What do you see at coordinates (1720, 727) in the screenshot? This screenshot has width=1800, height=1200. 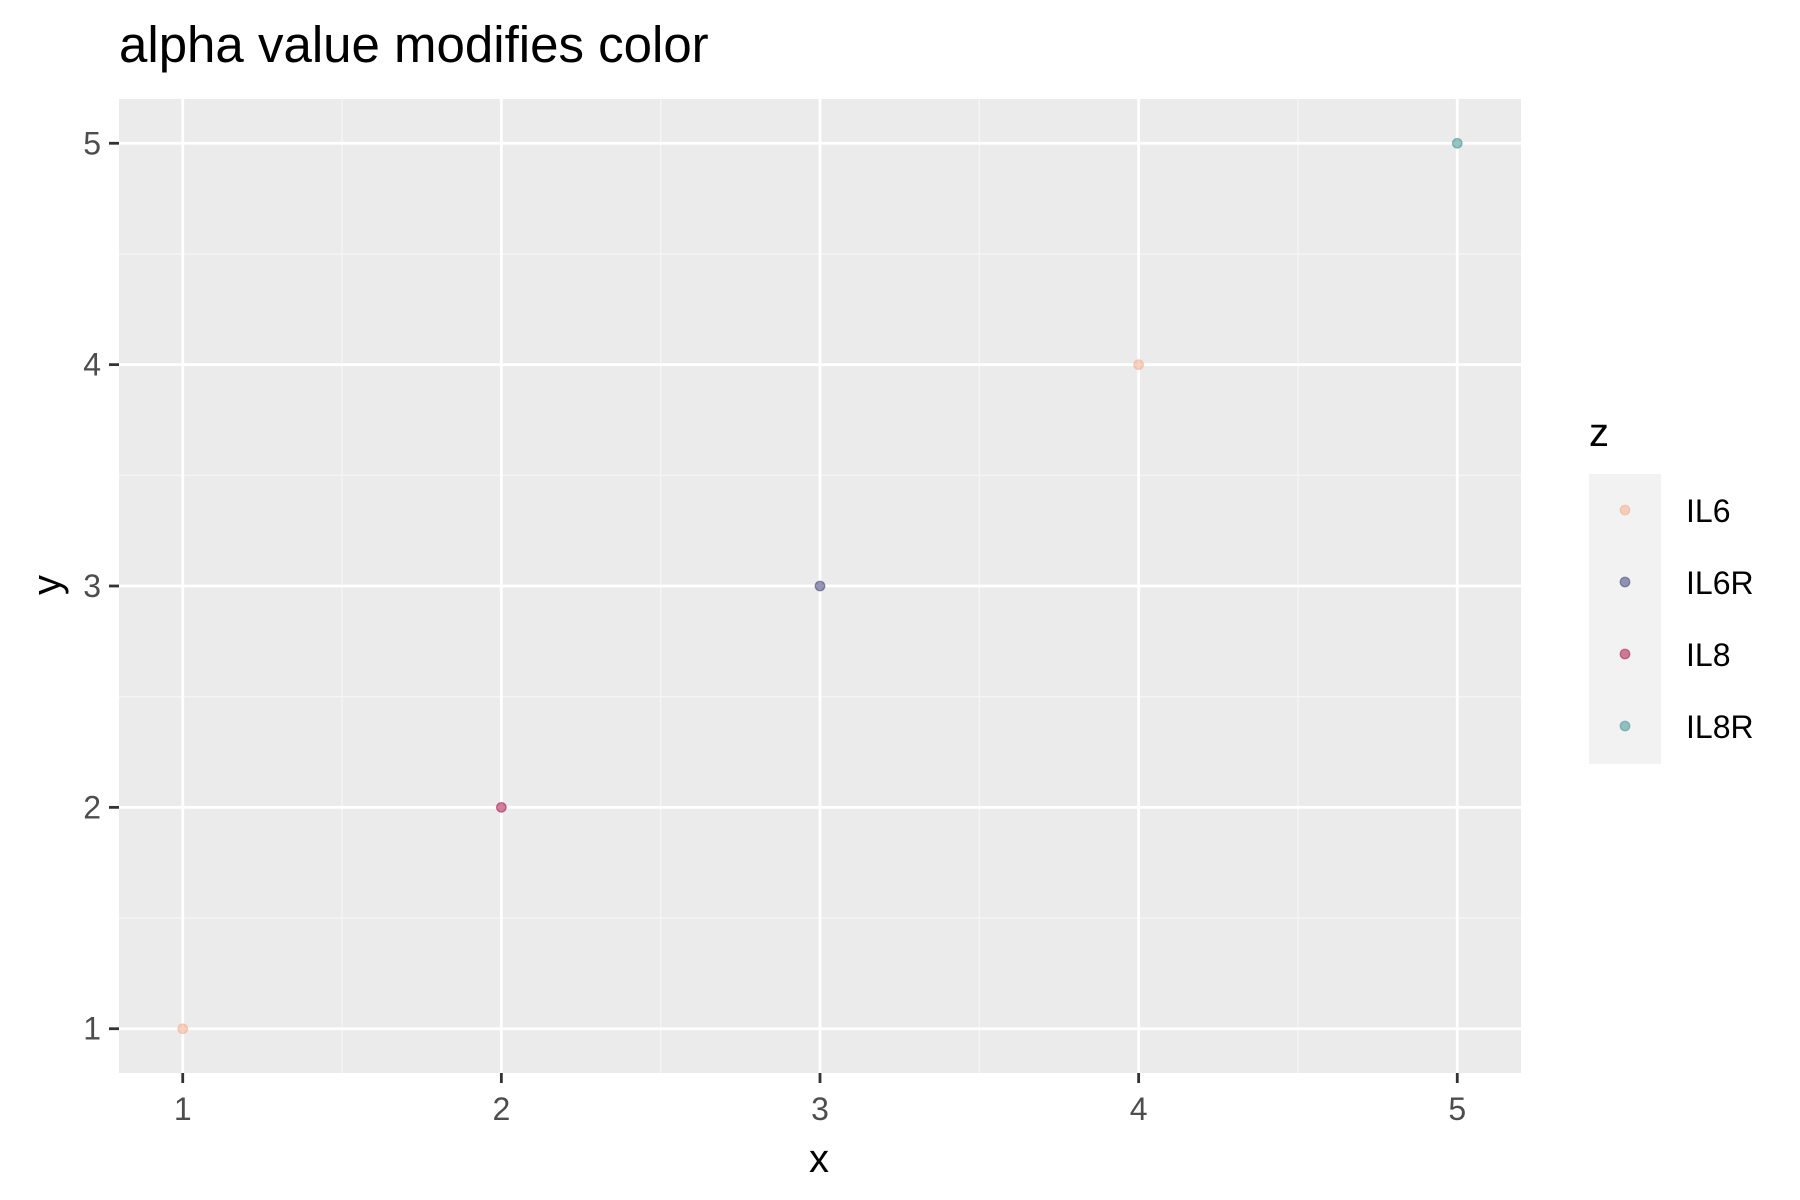 I see `legend-label-il8r: IL8R` at bounding box center [1720, 727].